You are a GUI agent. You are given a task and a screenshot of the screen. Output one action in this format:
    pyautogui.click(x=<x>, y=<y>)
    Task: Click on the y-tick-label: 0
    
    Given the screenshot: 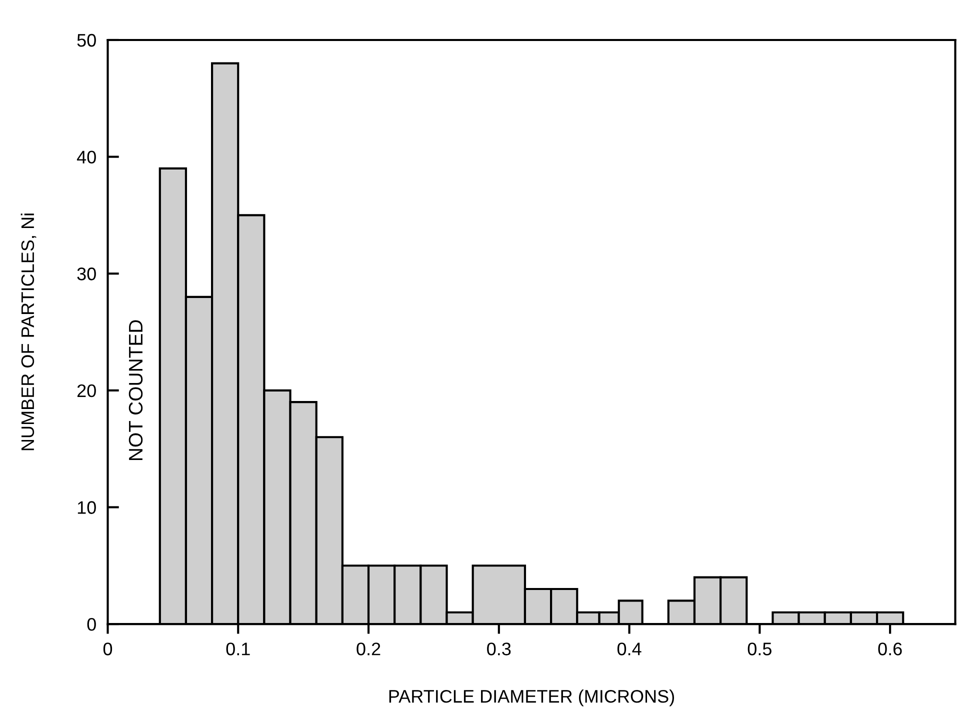 What is the action you would take?
    pyautogui.click(x=91, y=624)
    